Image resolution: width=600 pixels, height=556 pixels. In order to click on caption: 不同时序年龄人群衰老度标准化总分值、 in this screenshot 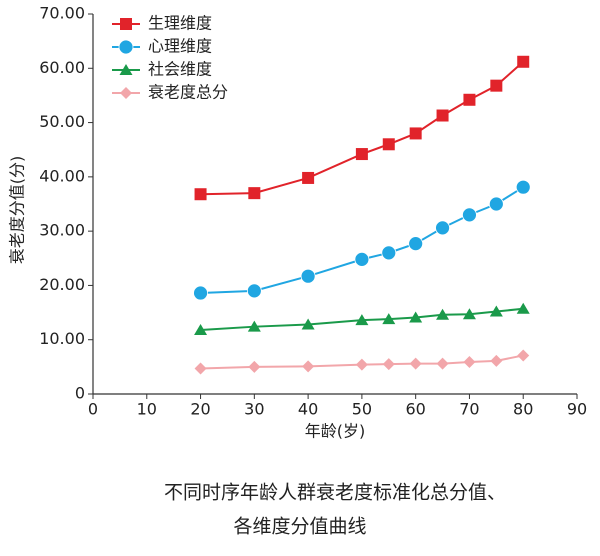, I will do `click(335, 493)`.